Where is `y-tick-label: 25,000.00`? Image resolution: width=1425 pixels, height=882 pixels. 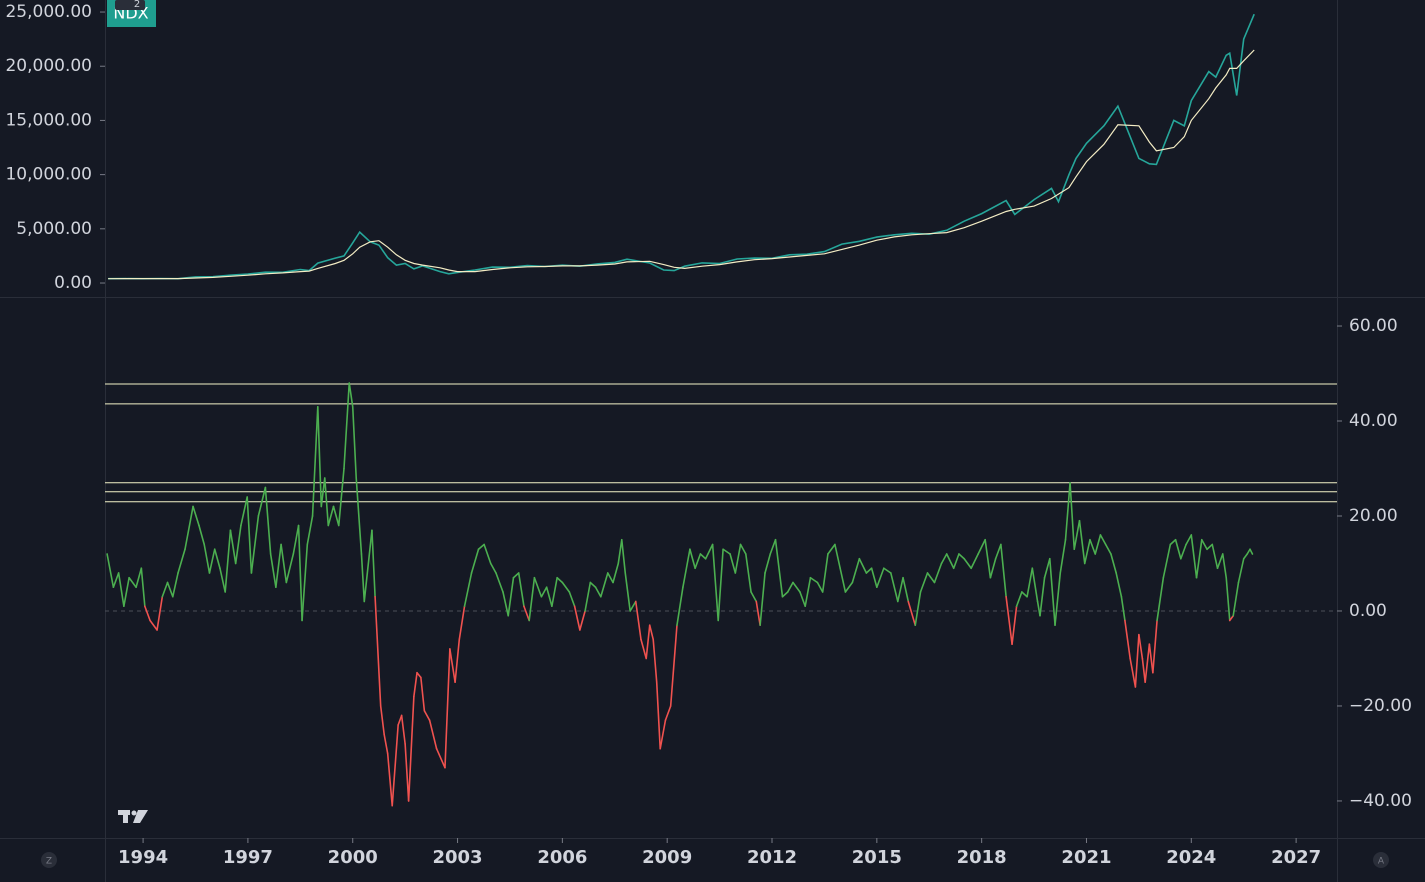
y-tick-label: 25,000.00 is located at coordinates (48, 12).